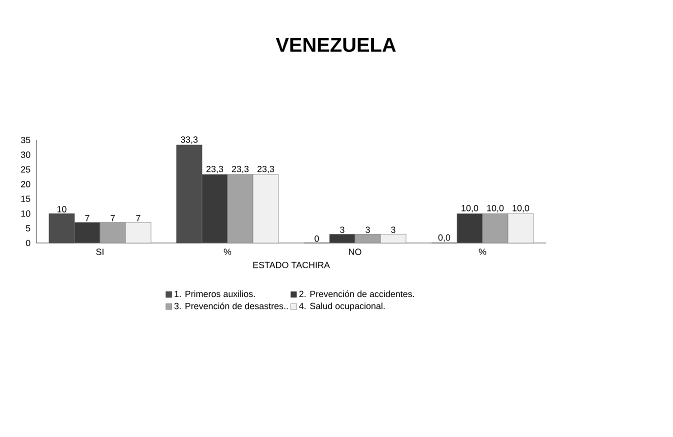 The image size is (673, 437). What do you see at coordinates (356, 294) in the screenshot?
I see `legend-label: 2. Prevención de accidentes.` at bounding box center [356, 294].